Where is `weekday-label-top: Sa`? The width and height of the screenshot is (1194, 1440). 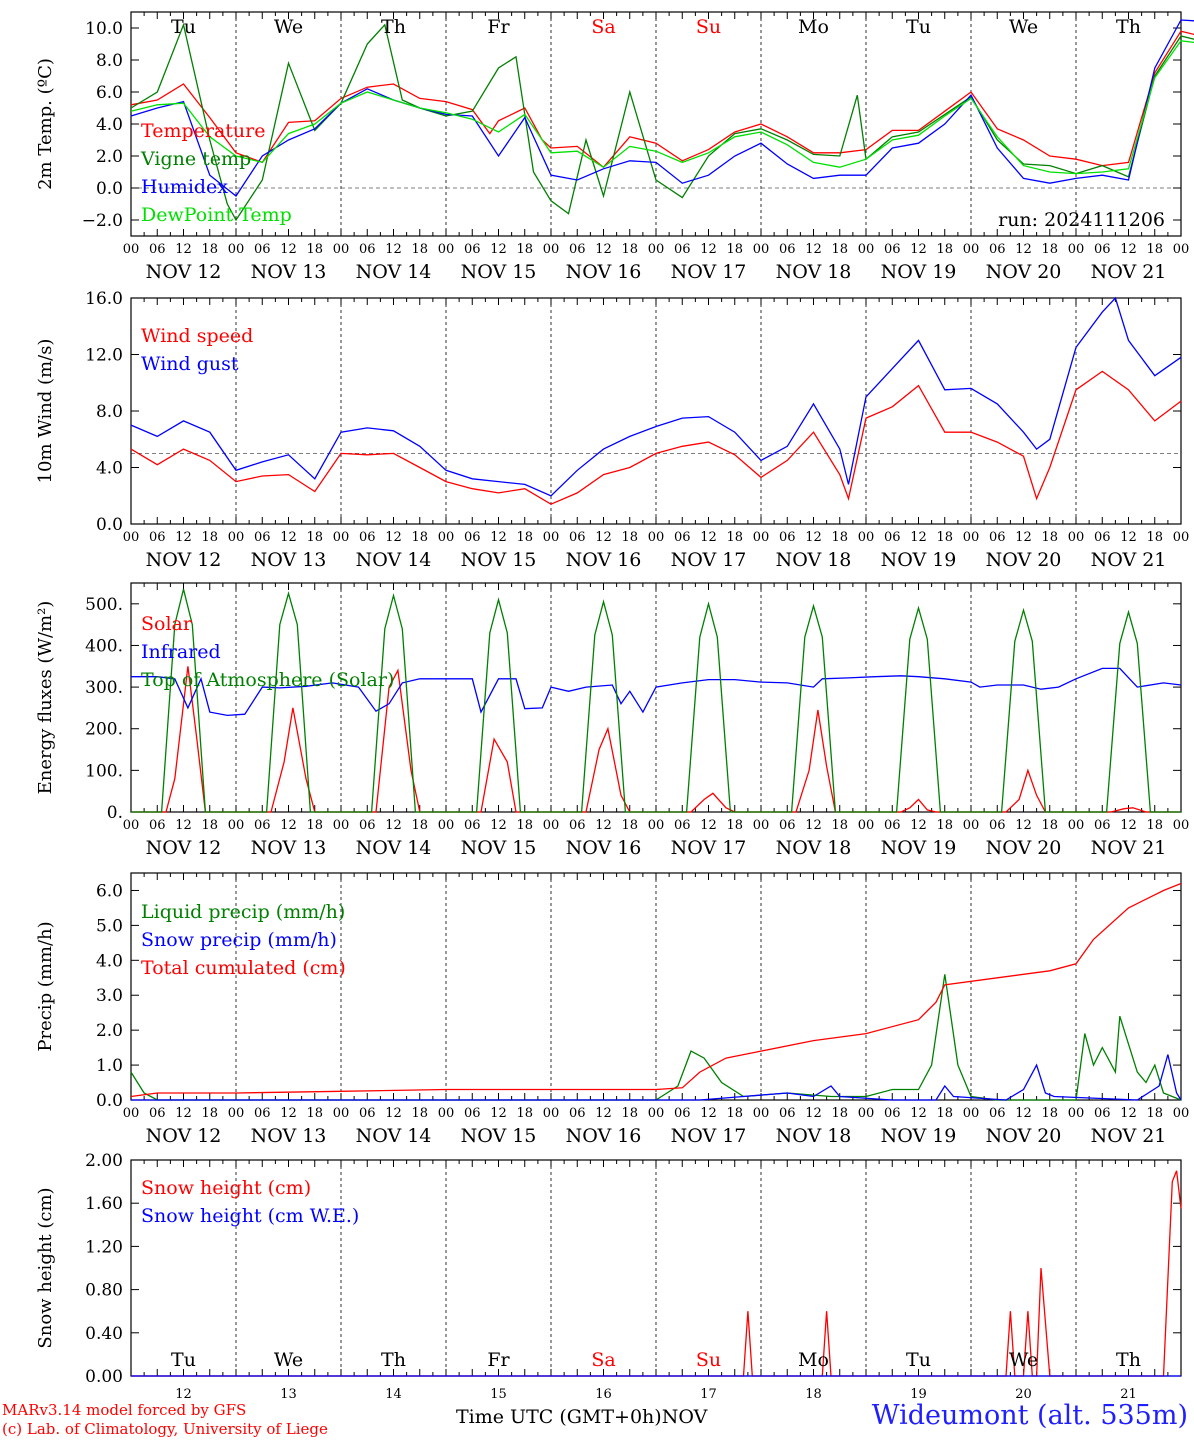
weekday-label-top: Sa is located at coordinates (603, 27).